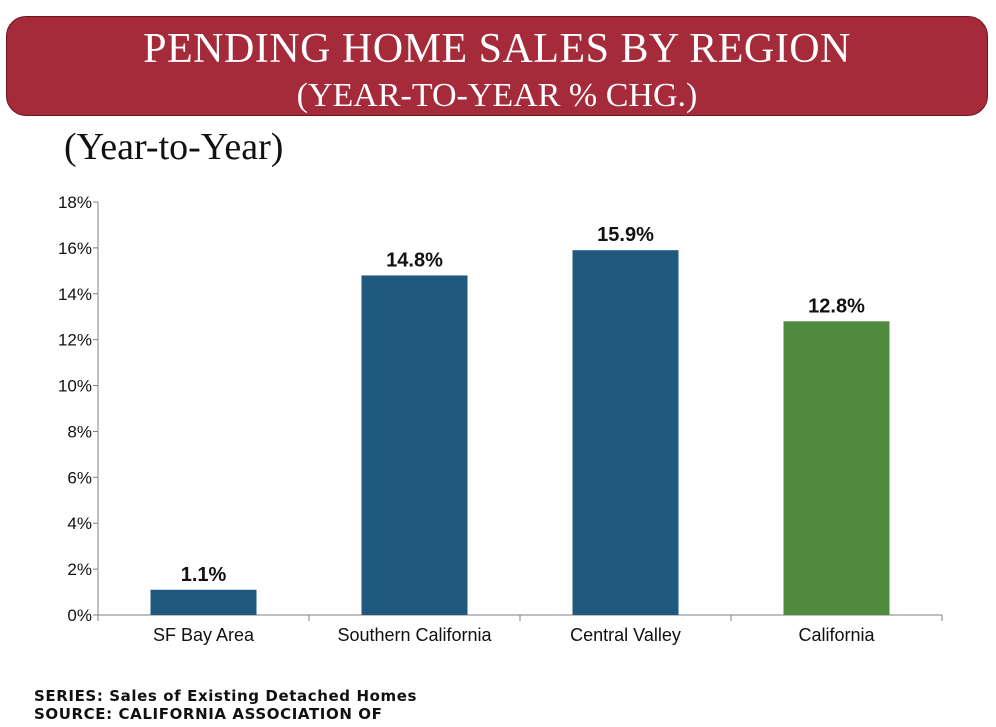 The width and height of the screenshot is (996, 727). What do you see at coordinates (79, 615) in the screenshot?
I see `y-tick-label: 0%` at bounding box center [79, 615].